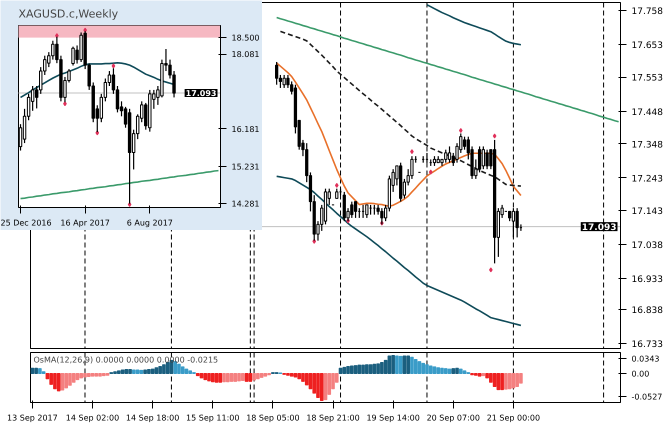  I want to click on y-tick-label: 0.00, so click(641, 373).